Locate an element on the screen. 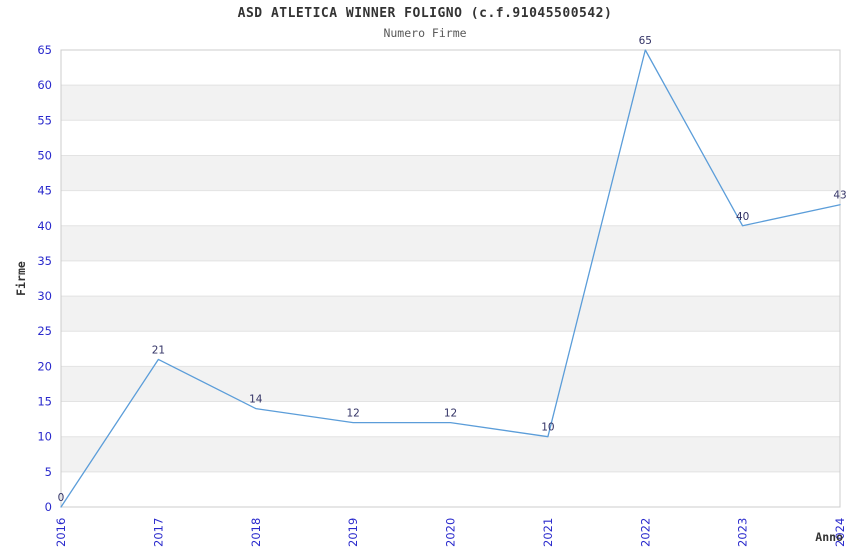  point-label: 65 is located at coordinates (645, 41).